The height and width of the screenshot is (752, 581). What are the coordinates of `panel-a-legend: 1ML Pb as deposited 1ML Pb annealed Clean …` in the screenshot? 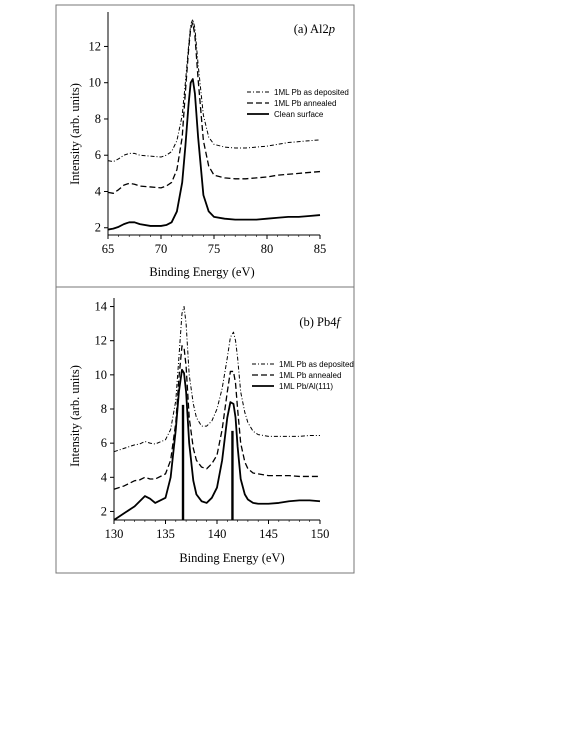 It's located at (298, 103).